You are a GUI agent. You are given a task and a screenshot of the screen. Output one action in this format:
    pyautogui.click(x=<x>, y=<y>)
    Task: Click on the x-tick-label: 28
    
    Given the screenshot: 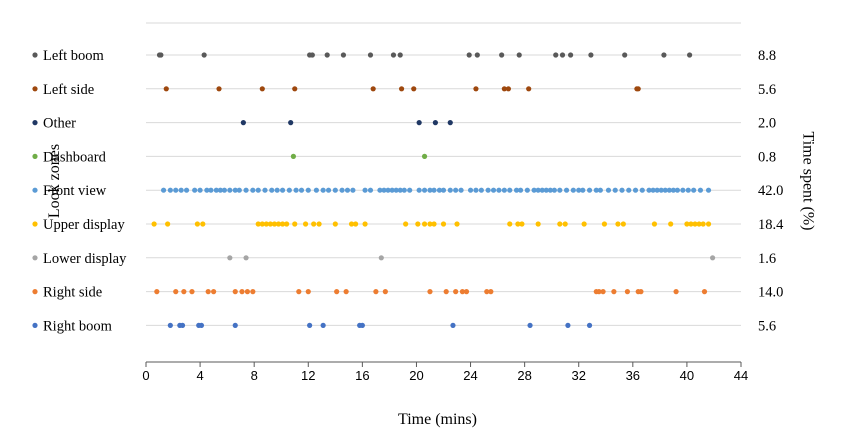 What is the action you would take?
    pyautogui.click(x=524, y=375)
    